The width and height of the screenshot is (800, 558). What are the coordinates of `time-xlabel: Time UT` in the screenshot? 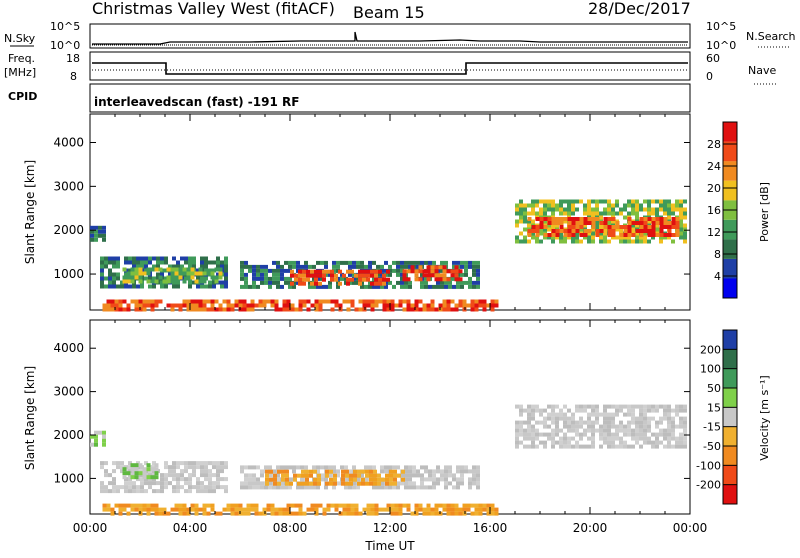 It's located at (389, 546).